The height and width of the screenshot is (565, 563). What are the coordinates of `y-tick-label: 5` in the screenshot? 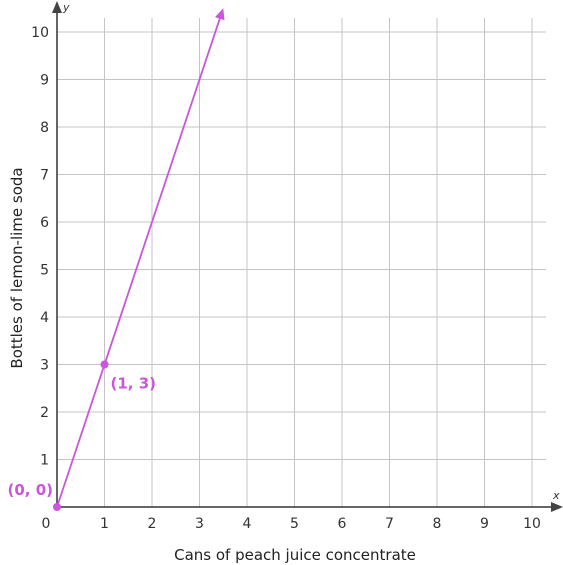 It's located at (44, 271).